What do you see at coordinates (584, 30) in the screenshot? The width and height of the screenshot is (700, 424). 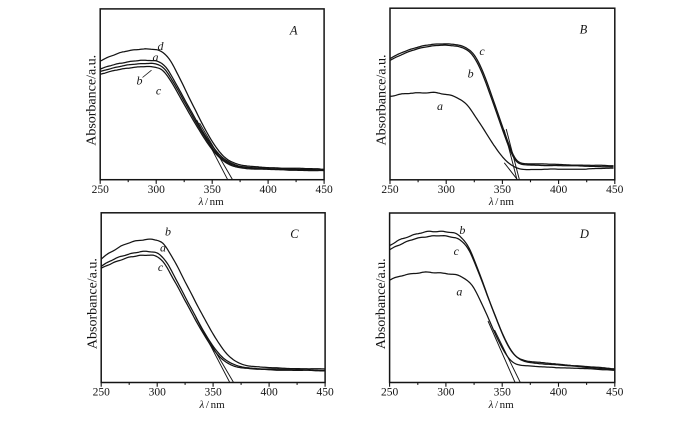 I see `svg-text: B` at bounding box center [584, 30].